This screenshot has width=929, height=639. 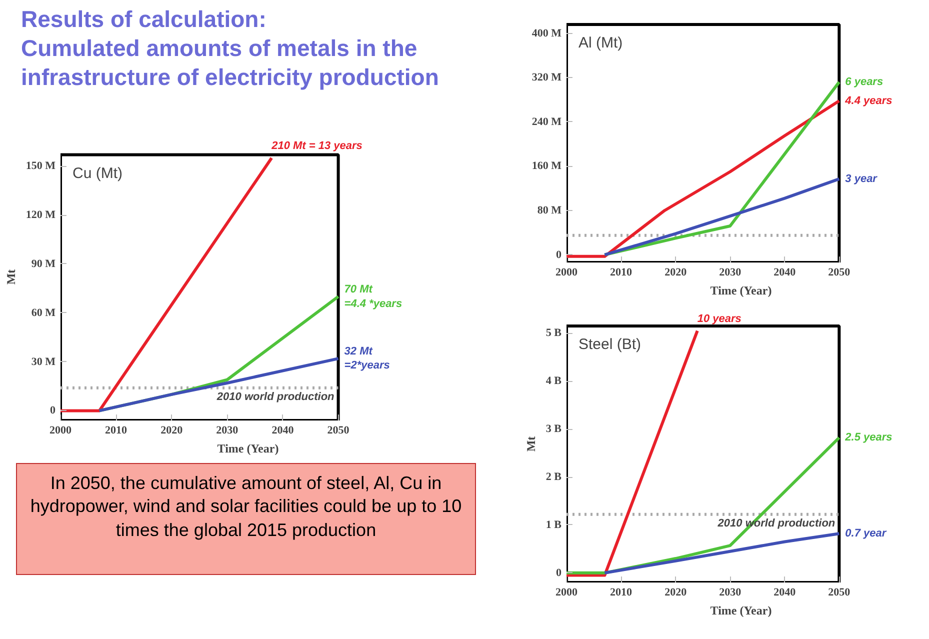 I want to click on annotation: 32 Mt =2*years, so click(x=367, y=358).